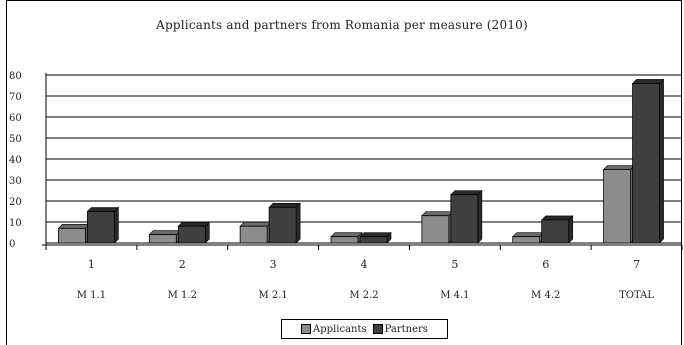 The width and height of the screenshot is (684, 345). Describe the element at coordinates (15, 118) in the screenshot. I see `y-tick-label-6: 60` at that location.